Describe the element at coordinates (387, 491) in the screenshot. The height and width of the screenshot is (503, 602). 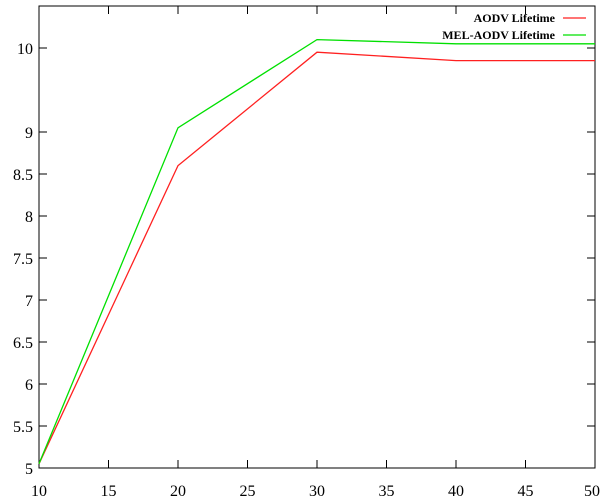
I see `x-tick-label: 35` at that location.